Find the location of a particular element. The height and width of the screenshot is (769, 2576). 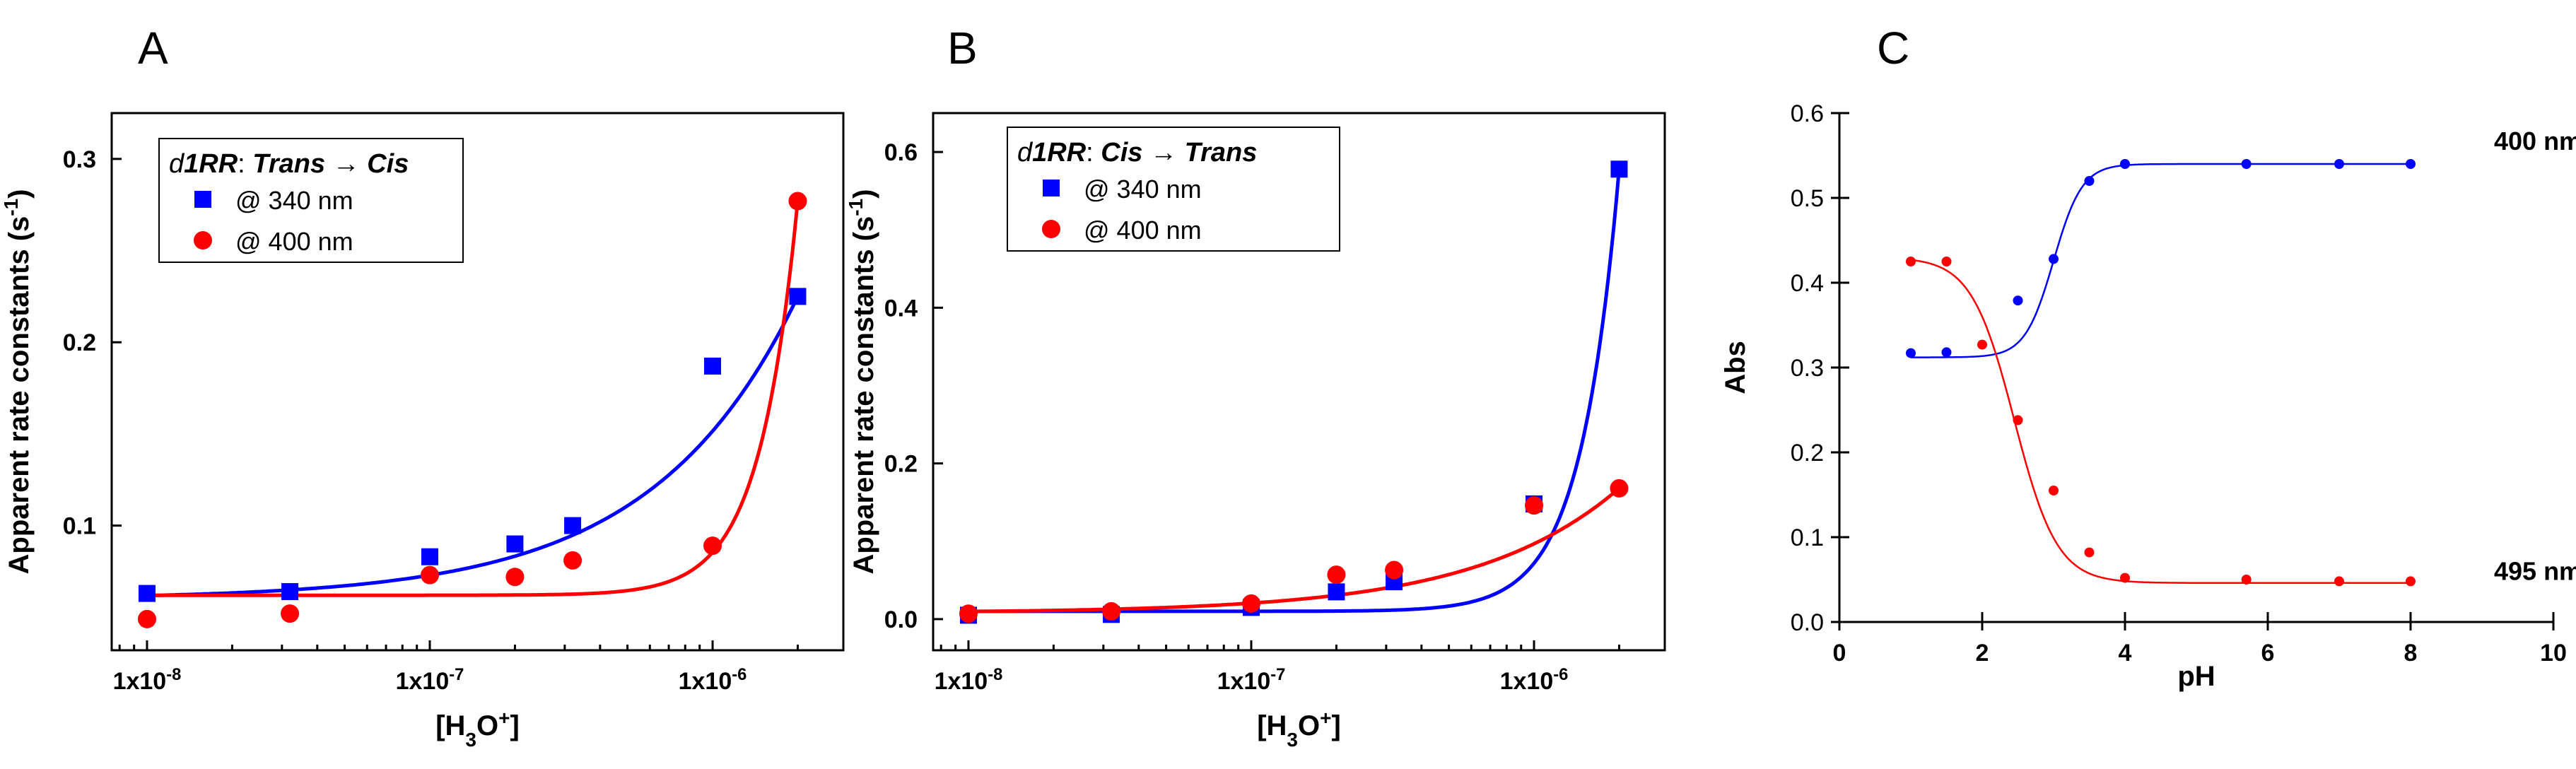

x-axis-title: pH is located at coordinates (2196, 676).